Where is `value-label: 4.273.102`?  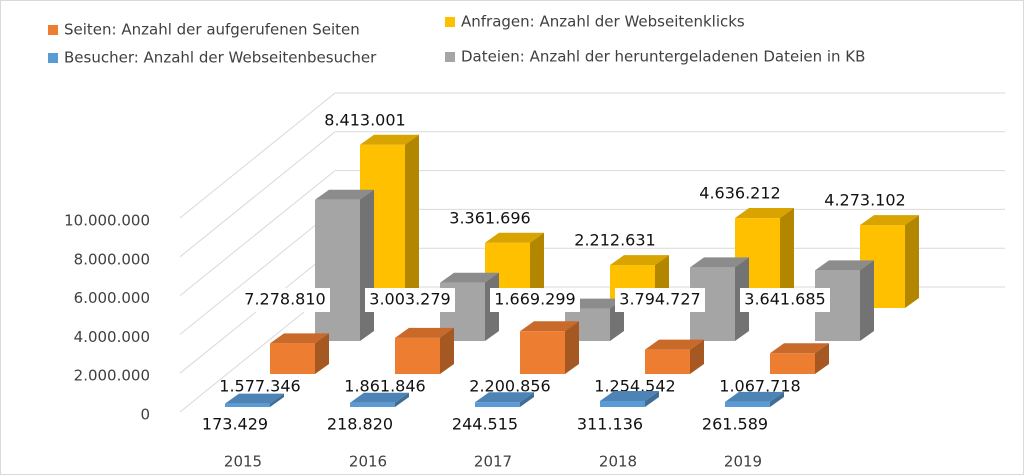
value-label: 4.273.102 is located at coordinates (864, 200).